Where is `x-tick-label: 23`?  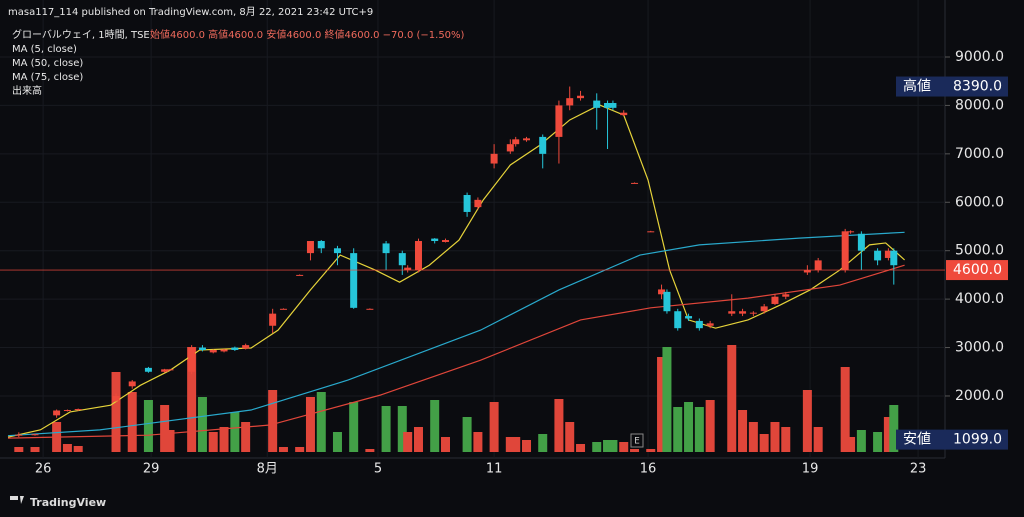 x-tick-label: 23 is located at coordinates (918, 469).